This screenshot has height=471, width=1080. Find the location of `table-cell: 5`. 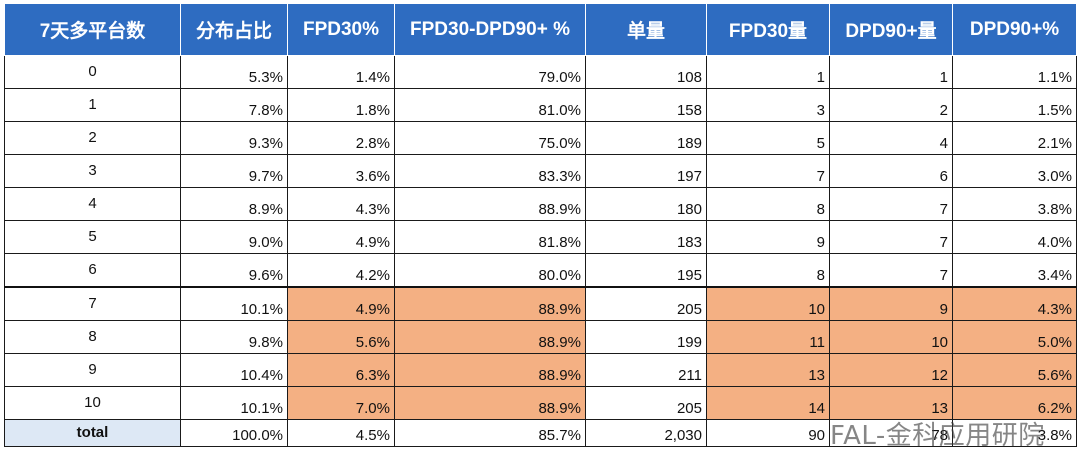

table-cell: 5 is located at coordinates (768, 138).